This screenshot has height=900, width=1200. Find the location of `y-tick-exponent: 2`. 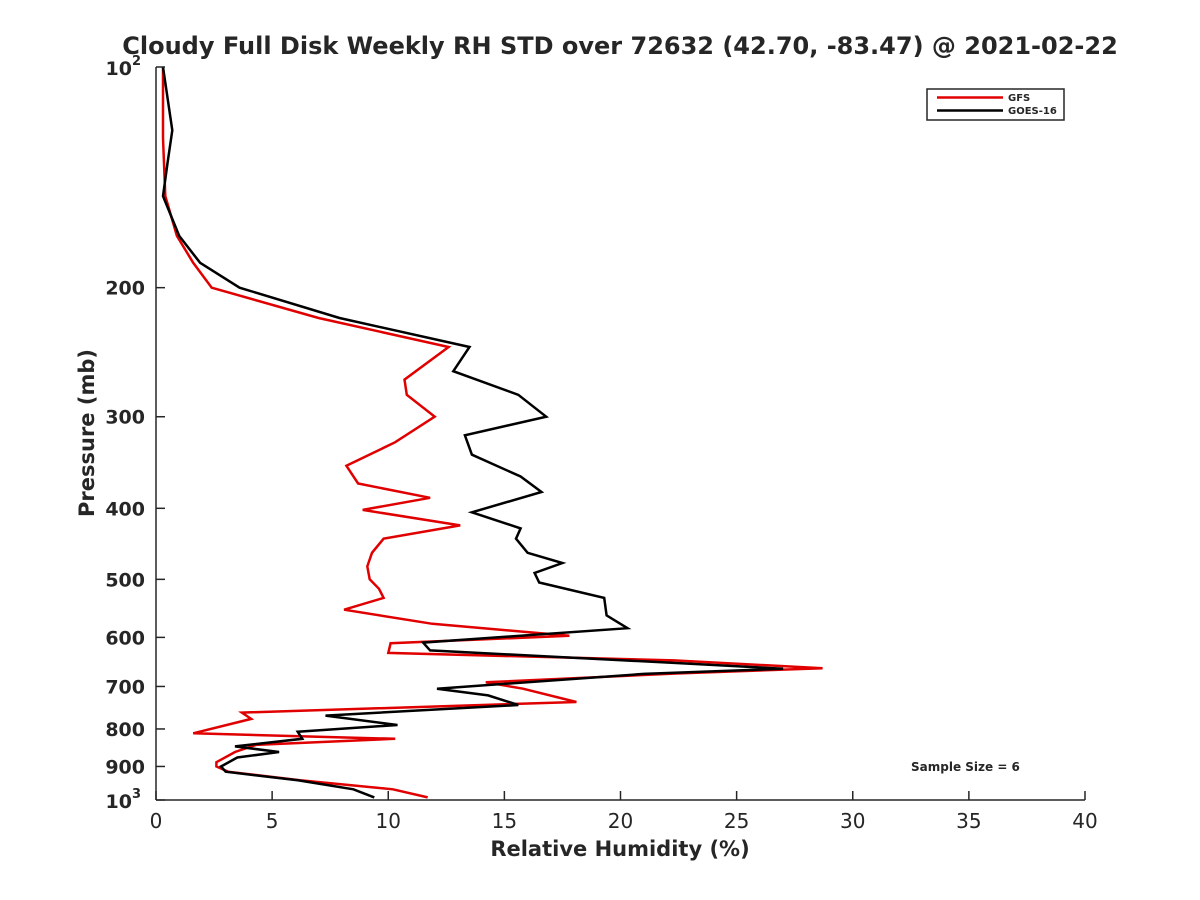

y-tick-exponent: 2 is located at coordinates (136, 61).